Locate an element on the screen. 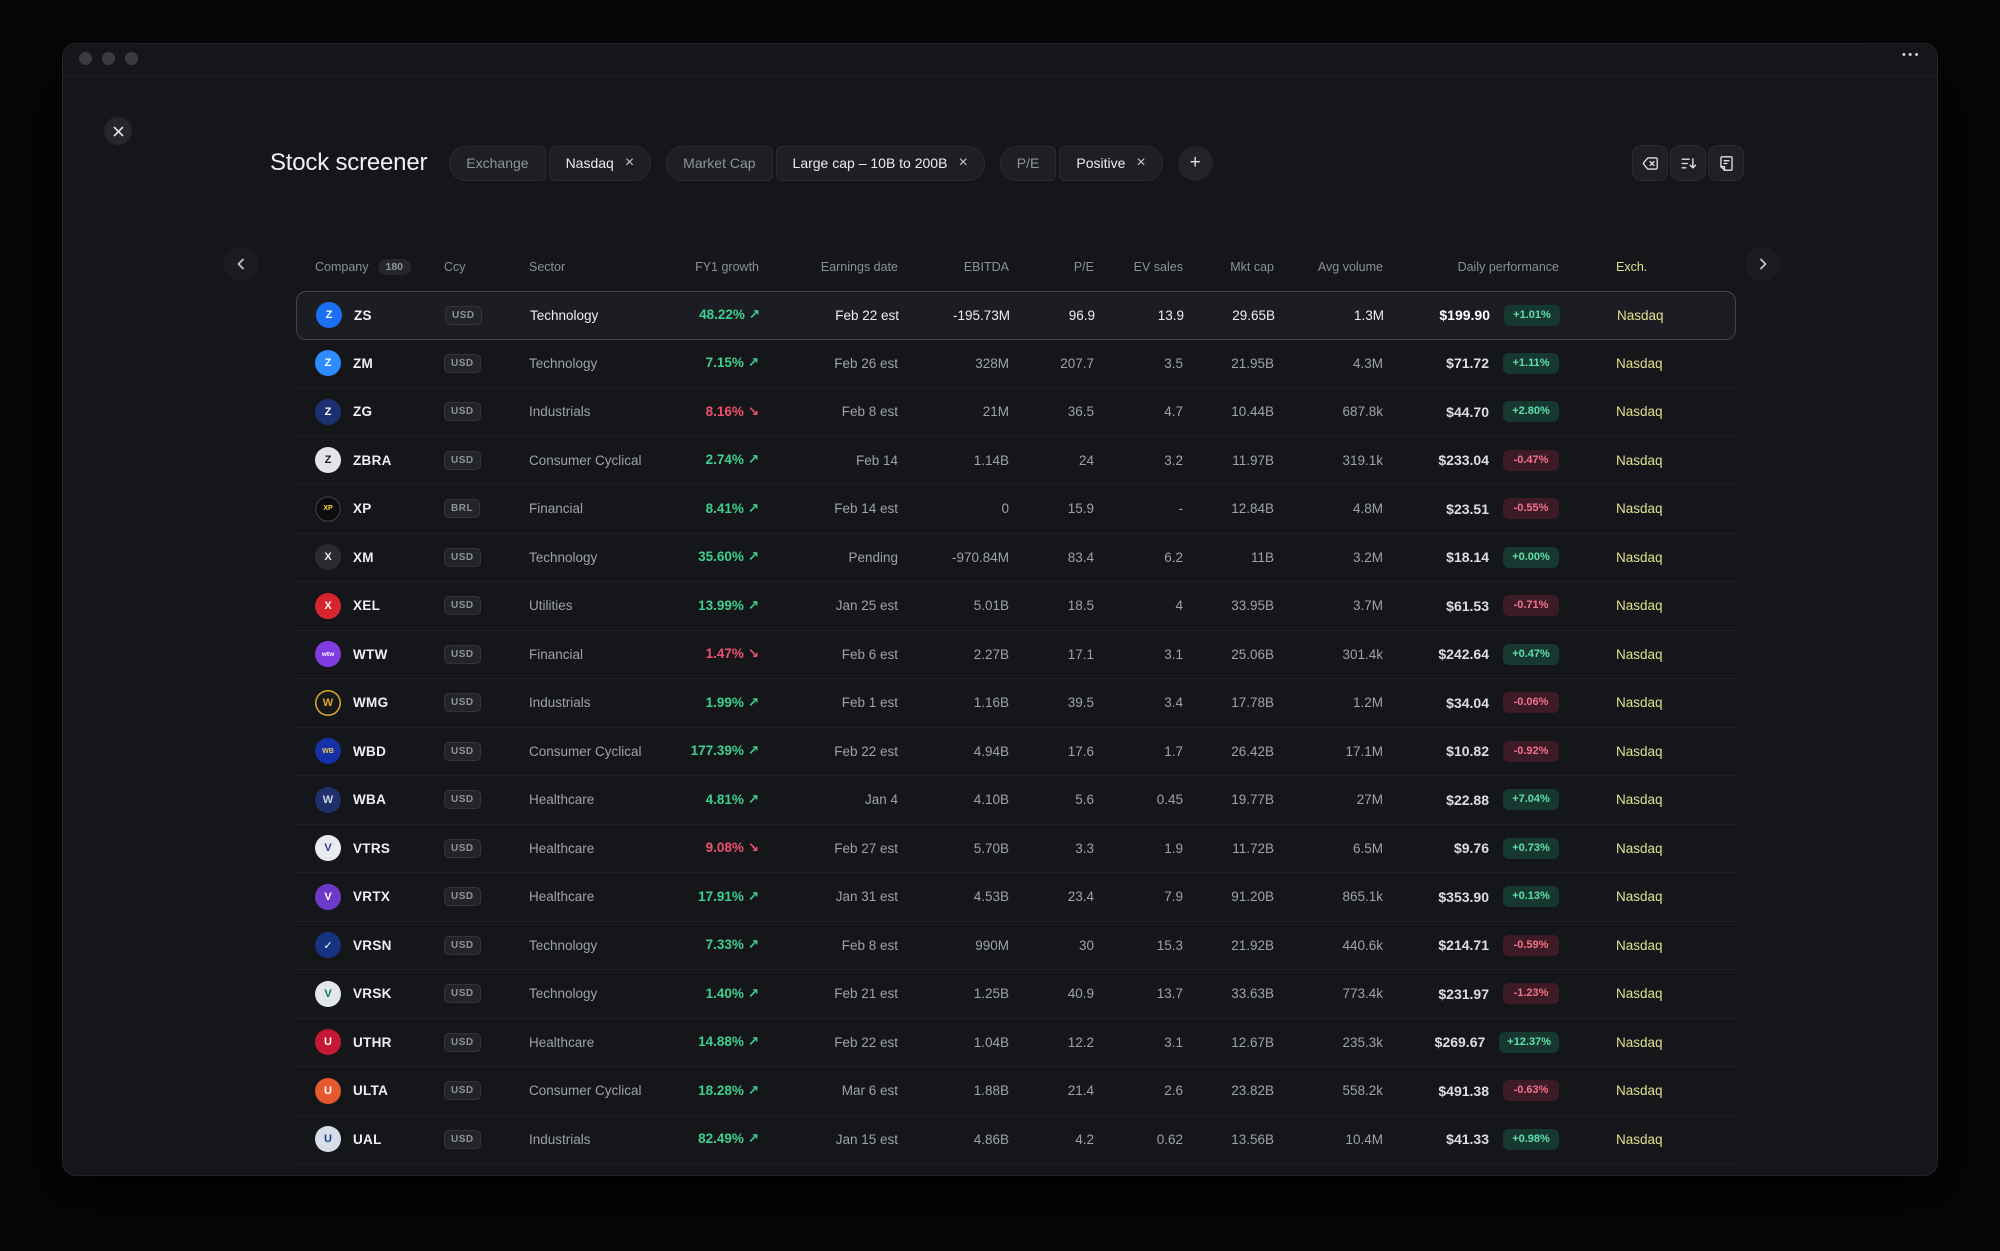 The height and width of the screenshot is (1251, 2000). more-menu-icon: ••• is located at coordinates (1911, 55).